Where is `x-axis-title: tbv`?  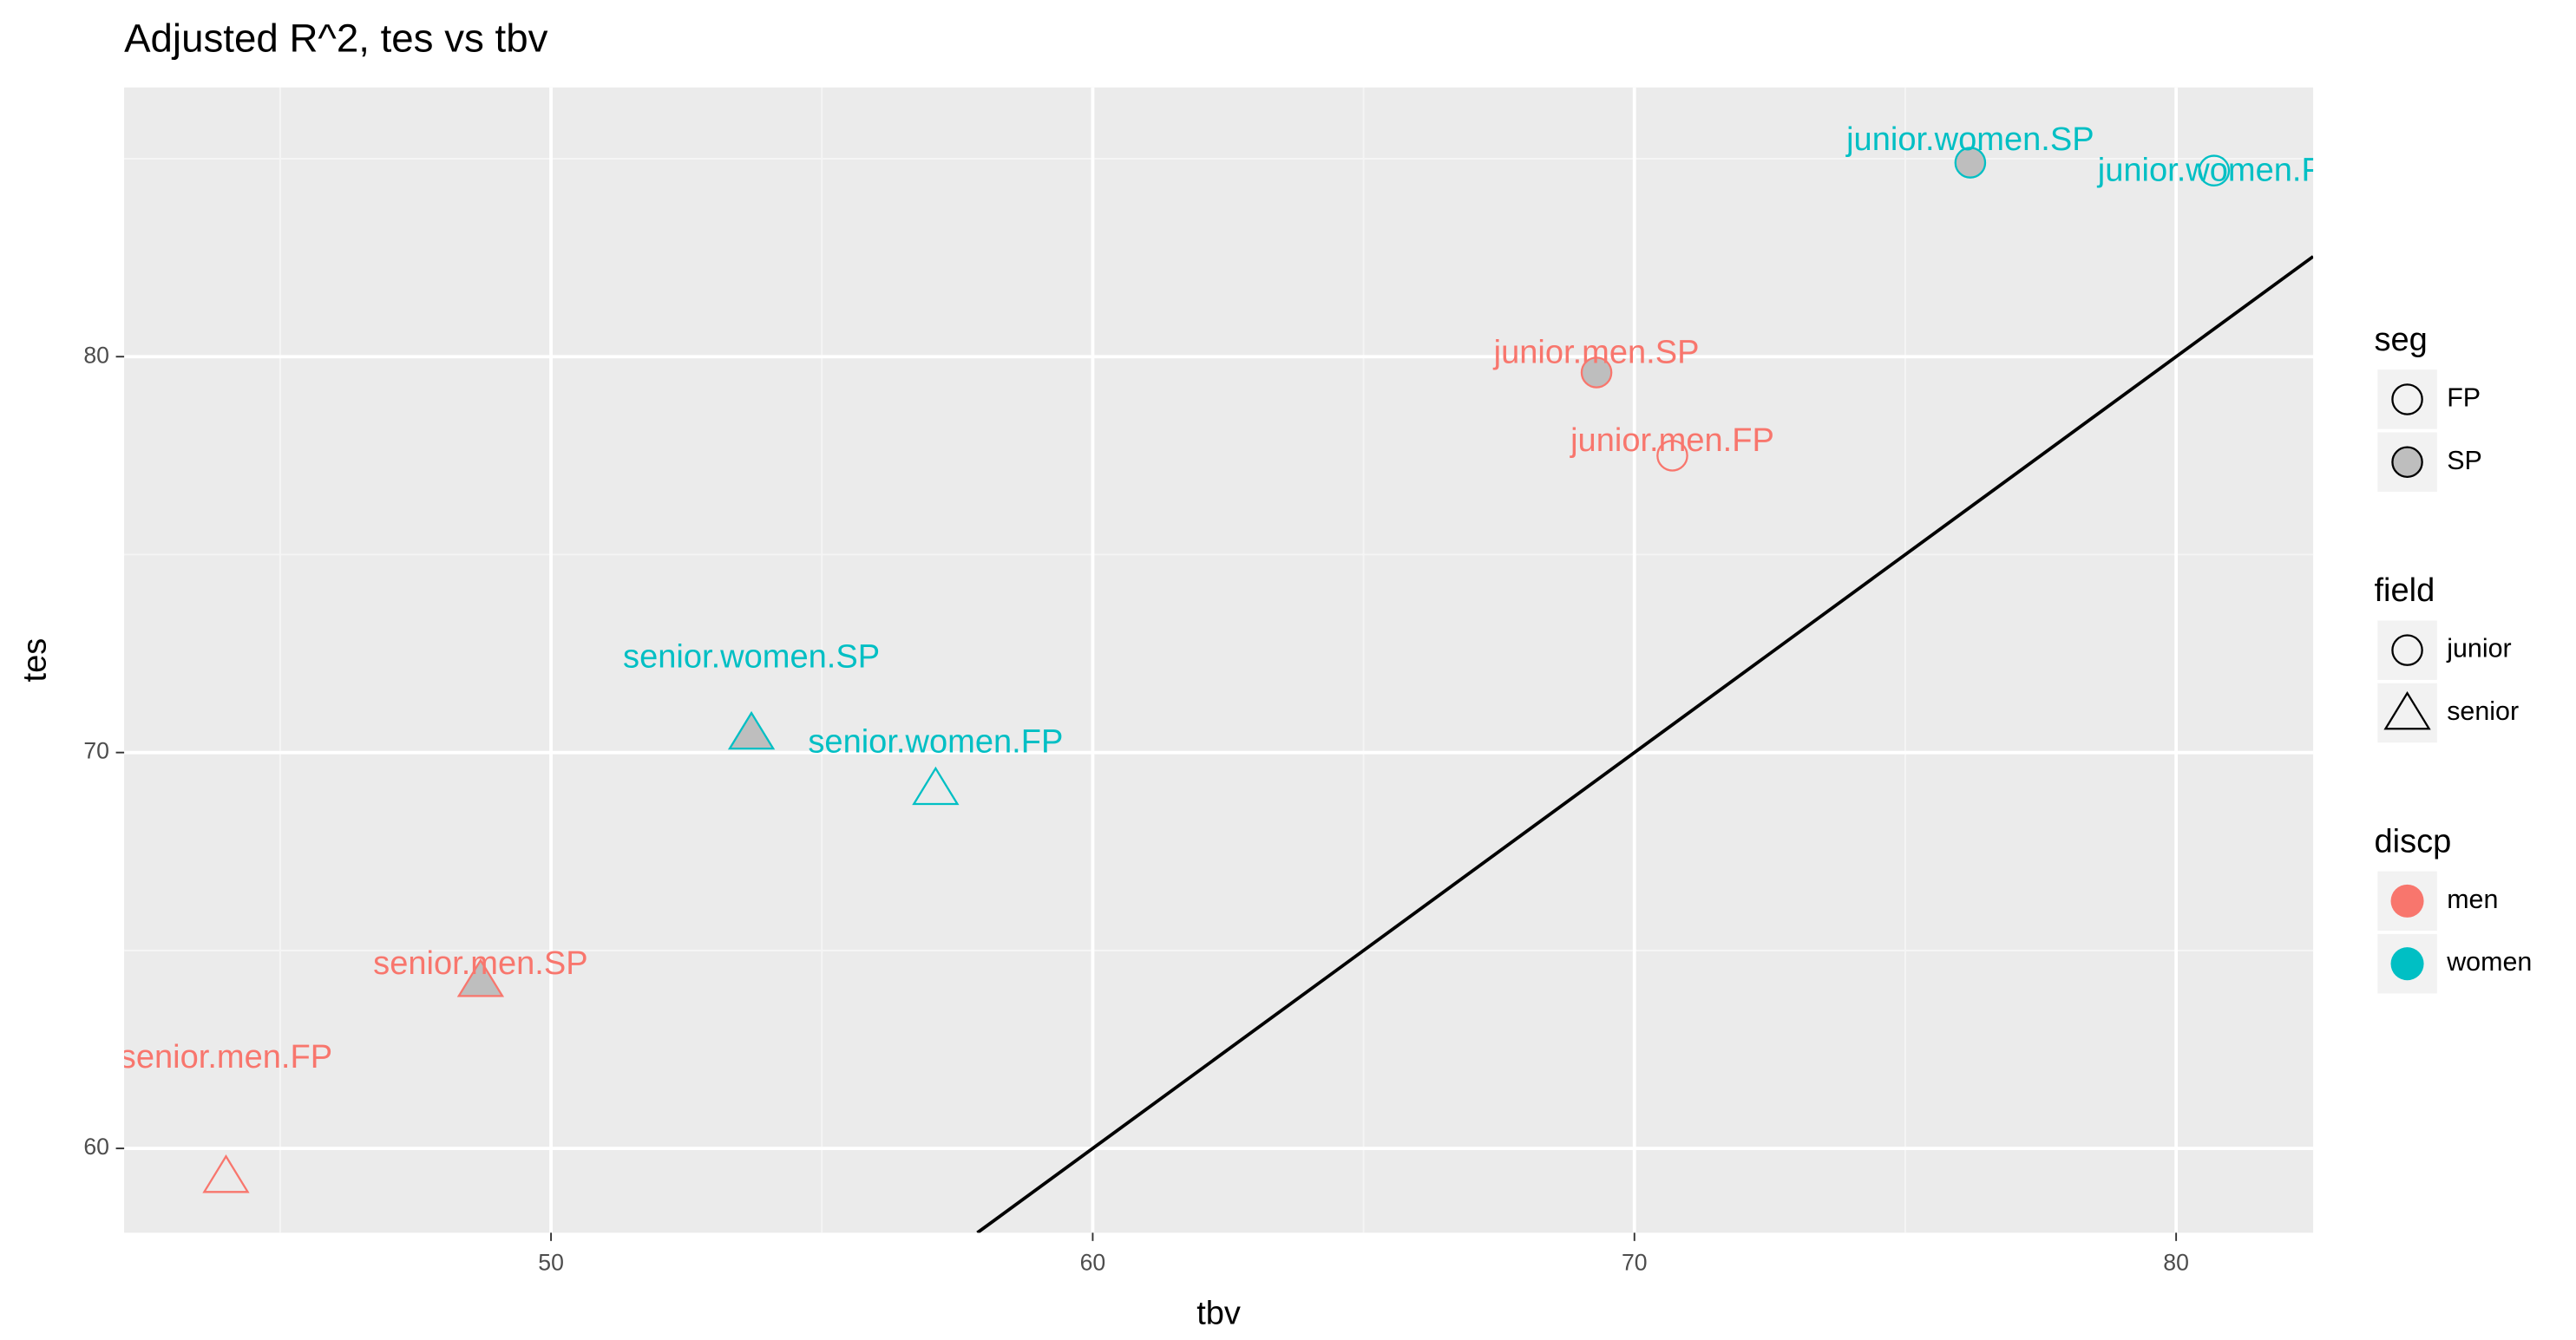 x-axis-title: tbv is located at coordinates (1218, 1314).